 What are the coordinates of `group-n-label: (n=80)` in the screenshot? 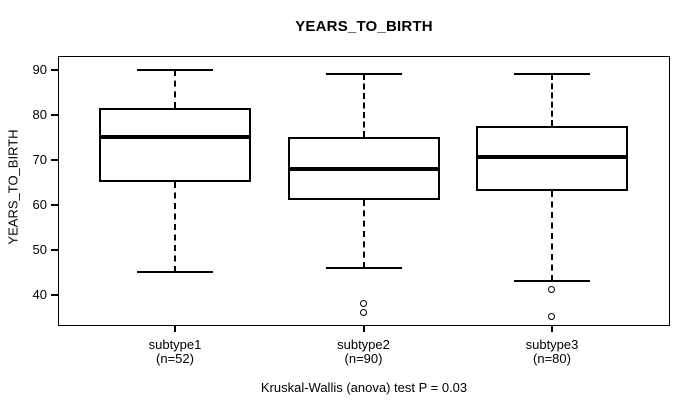 It's located at (552, 358).